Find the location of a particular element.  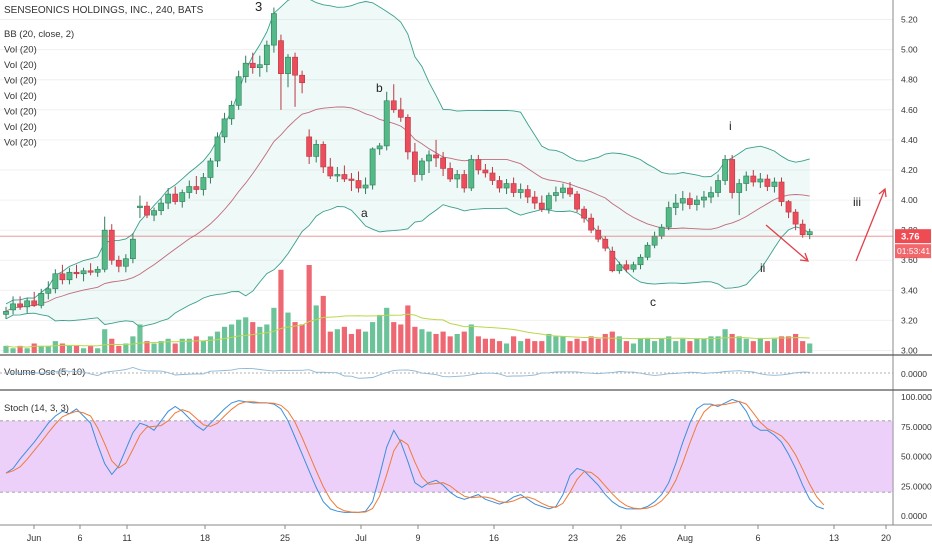

time-axis-tick: 26 is located at coordinates (621, 538).